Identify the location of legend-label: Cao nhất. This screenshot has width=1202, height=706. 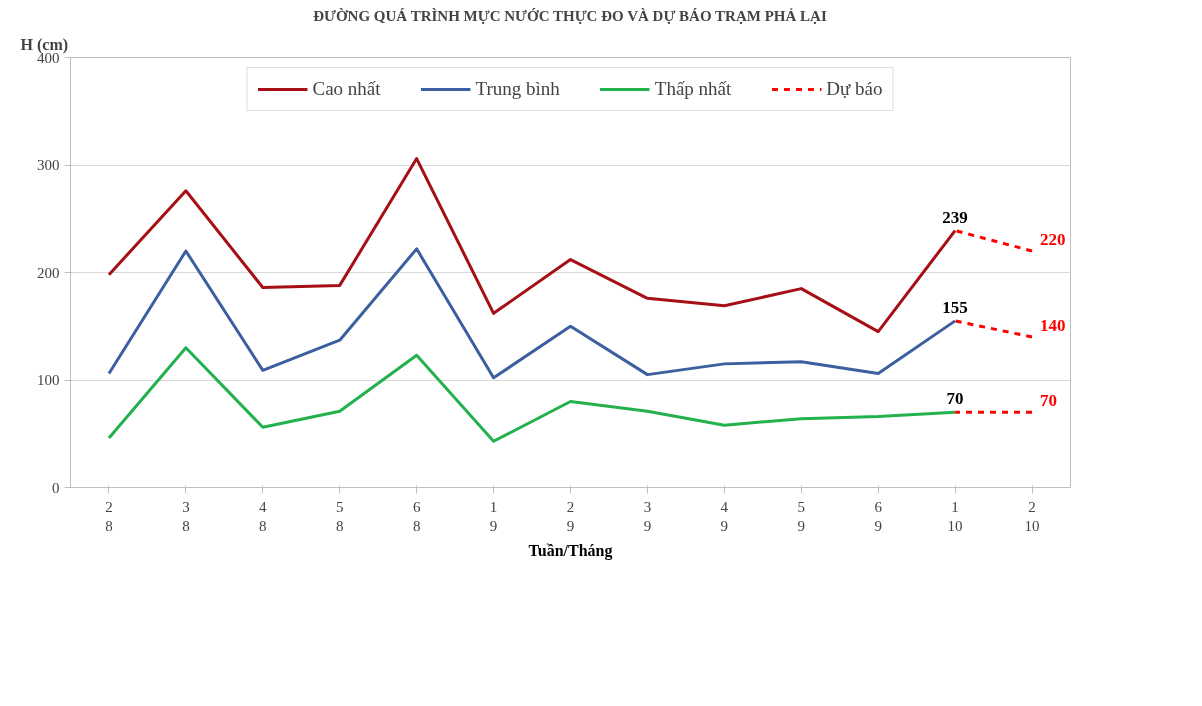
(346, 89).